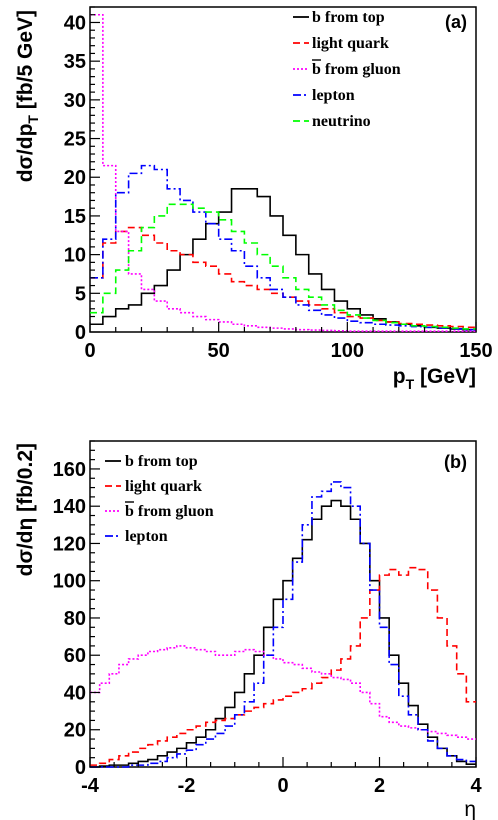 The height and width of the screenshot is (820, 498). I want to click on panel-a-series-b-from-top, so click(283, 259).